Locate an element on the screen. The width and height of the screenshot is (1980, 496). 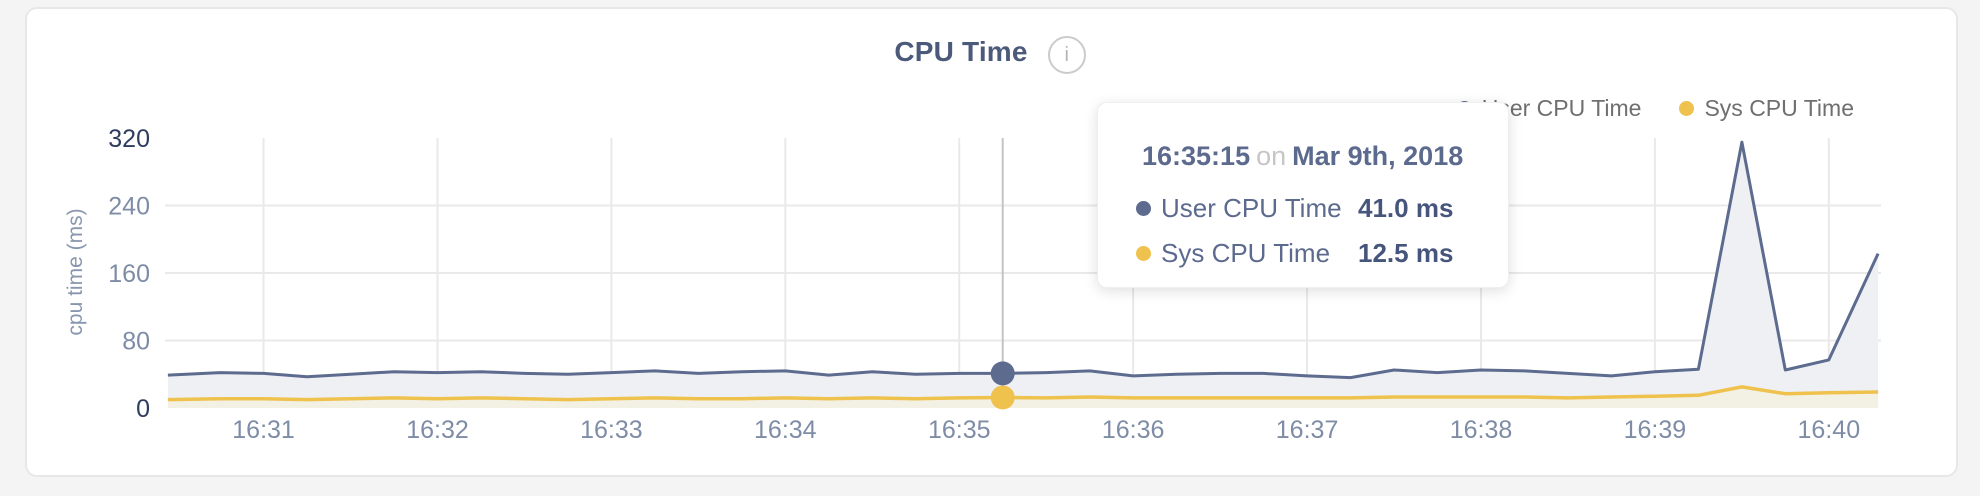
tooltip-label-sys: Sys CPU Time is located at coordinates (1246, 253).